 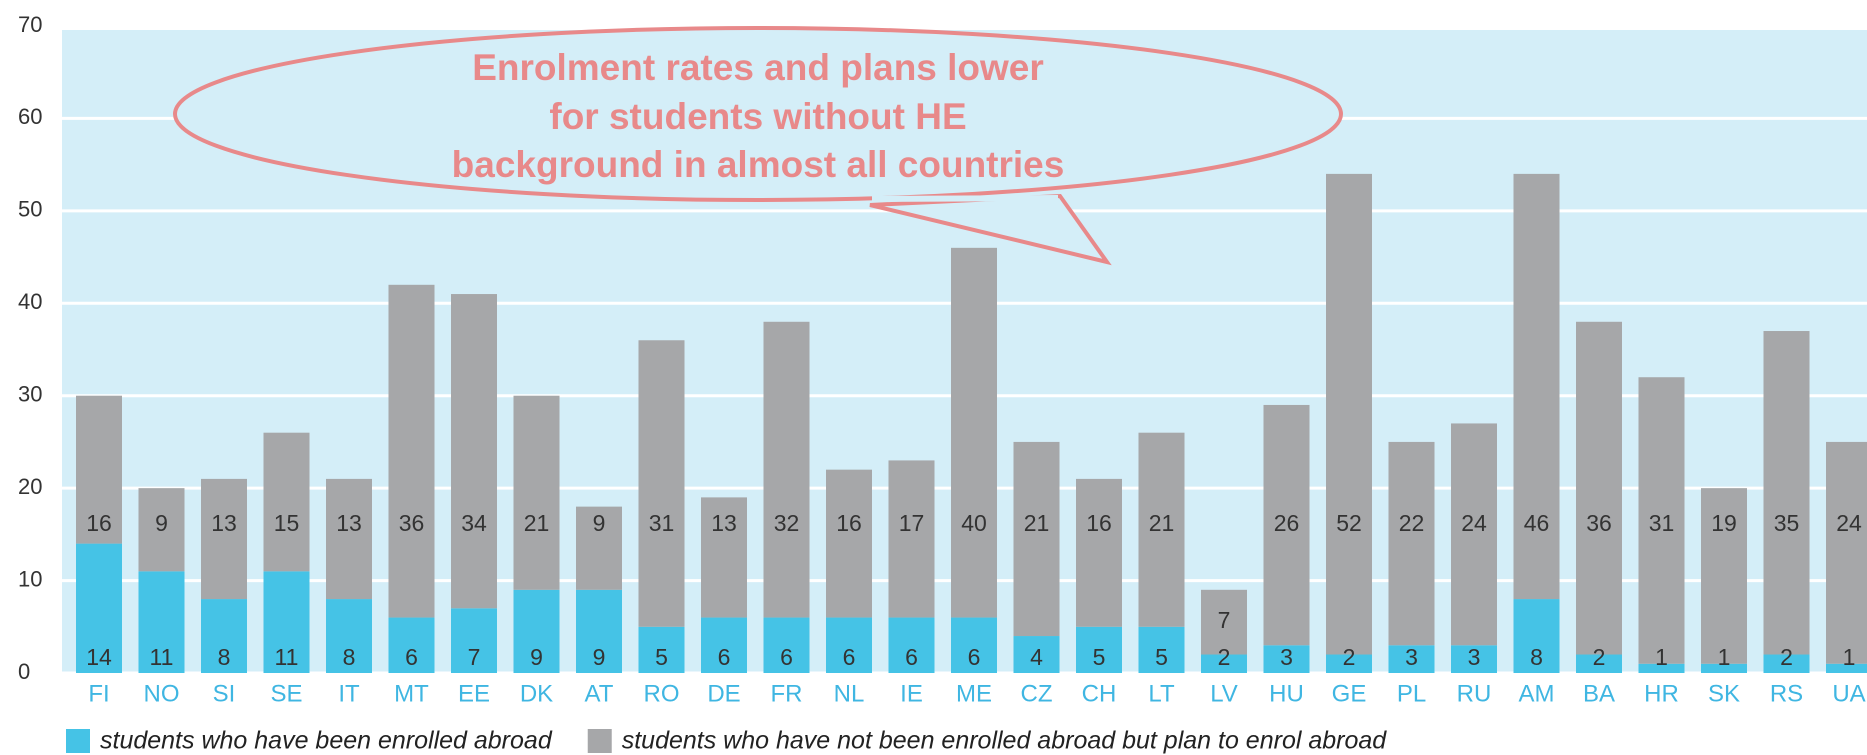 What do you see at coordinates (1661, 693) in the screenshot?
I see `x-tick-label: HR` at bounding box center [1661, 693].